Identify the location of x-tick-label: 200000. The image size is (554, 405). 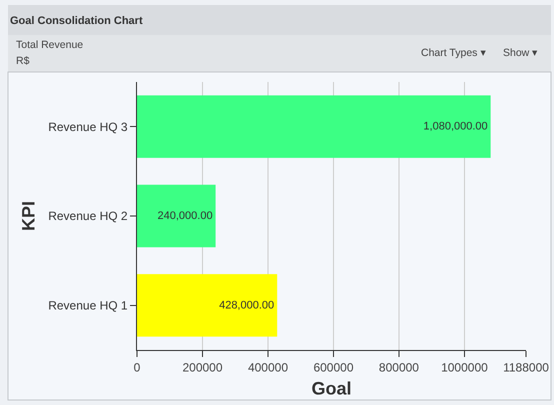
(202, 367).